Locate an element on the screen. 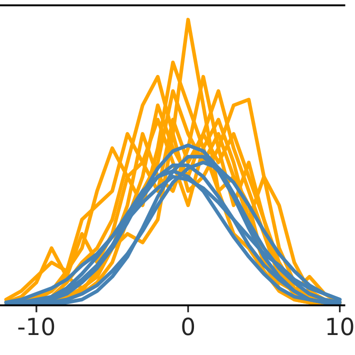 The width and height of the screenshot is (355, 355). x-tick-label: -10 is located at coordinates (36, 327).